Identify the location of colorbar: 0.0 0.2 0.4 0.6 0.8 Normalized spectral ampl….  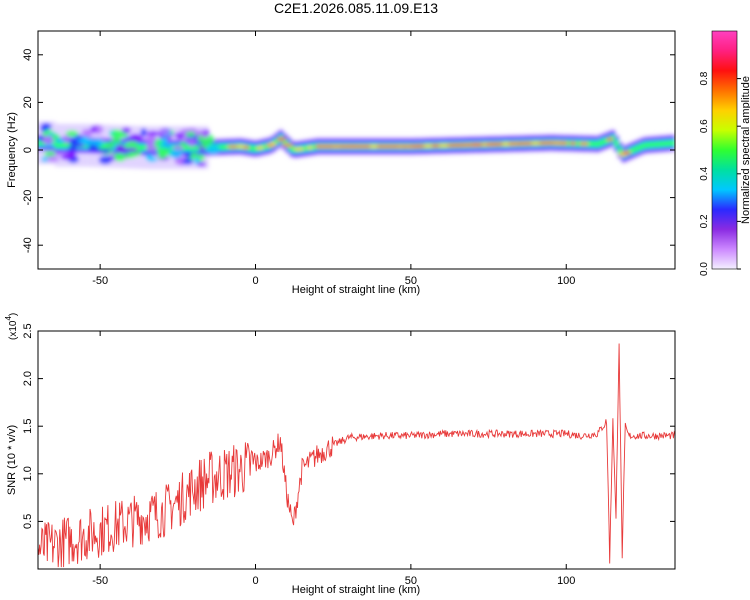
(724, 153).